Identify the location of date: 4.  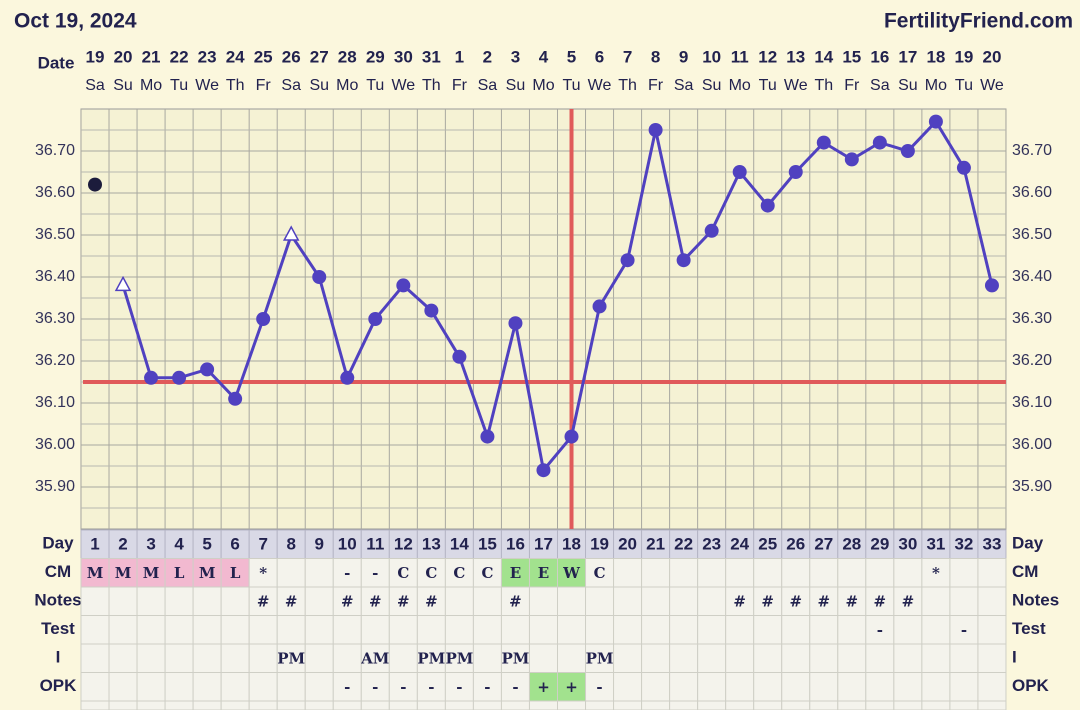
(544, 56).